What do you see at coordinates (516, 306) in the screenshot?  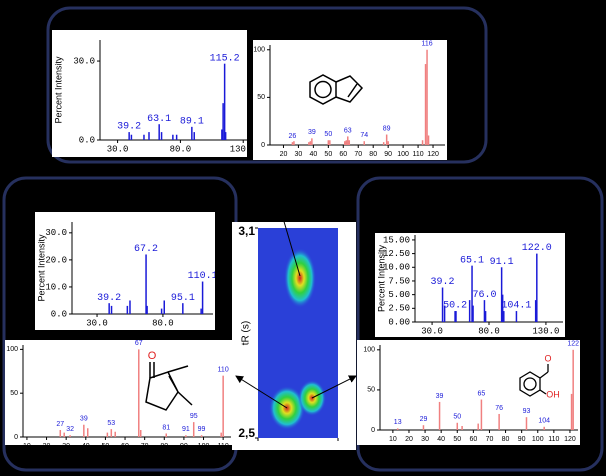 I see `peak-label: 104.1` at bounding box center [516, 306].